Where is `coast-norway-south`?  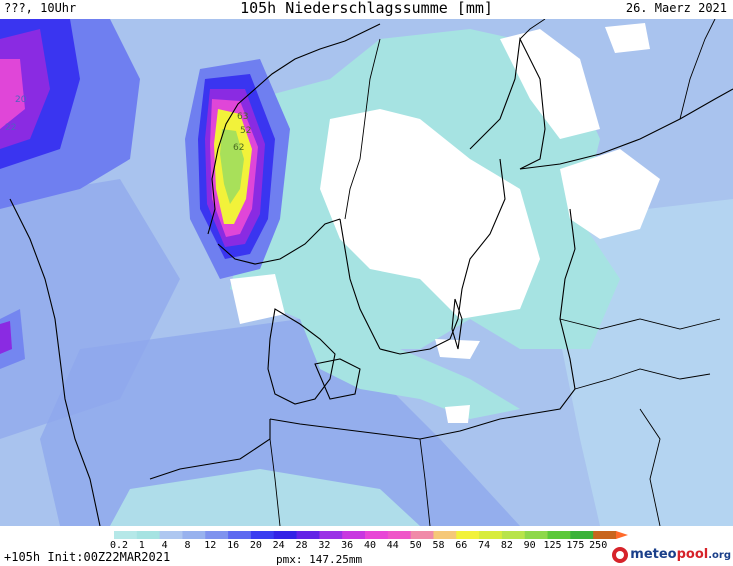
coast-norway-south is located at coordinates (279, 241).